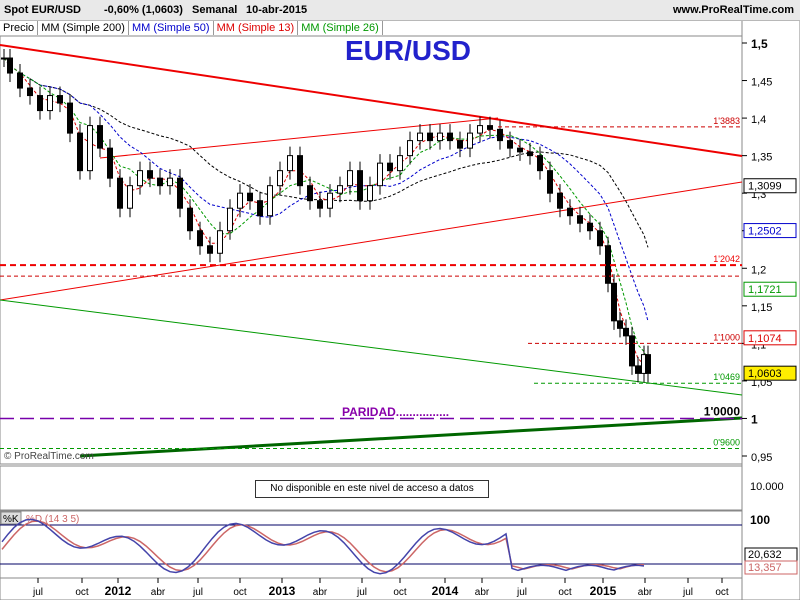 The height and width of the screenshot is (600, 800). I want to click on stoch-badge-label: 13,357, so click(765, 568).